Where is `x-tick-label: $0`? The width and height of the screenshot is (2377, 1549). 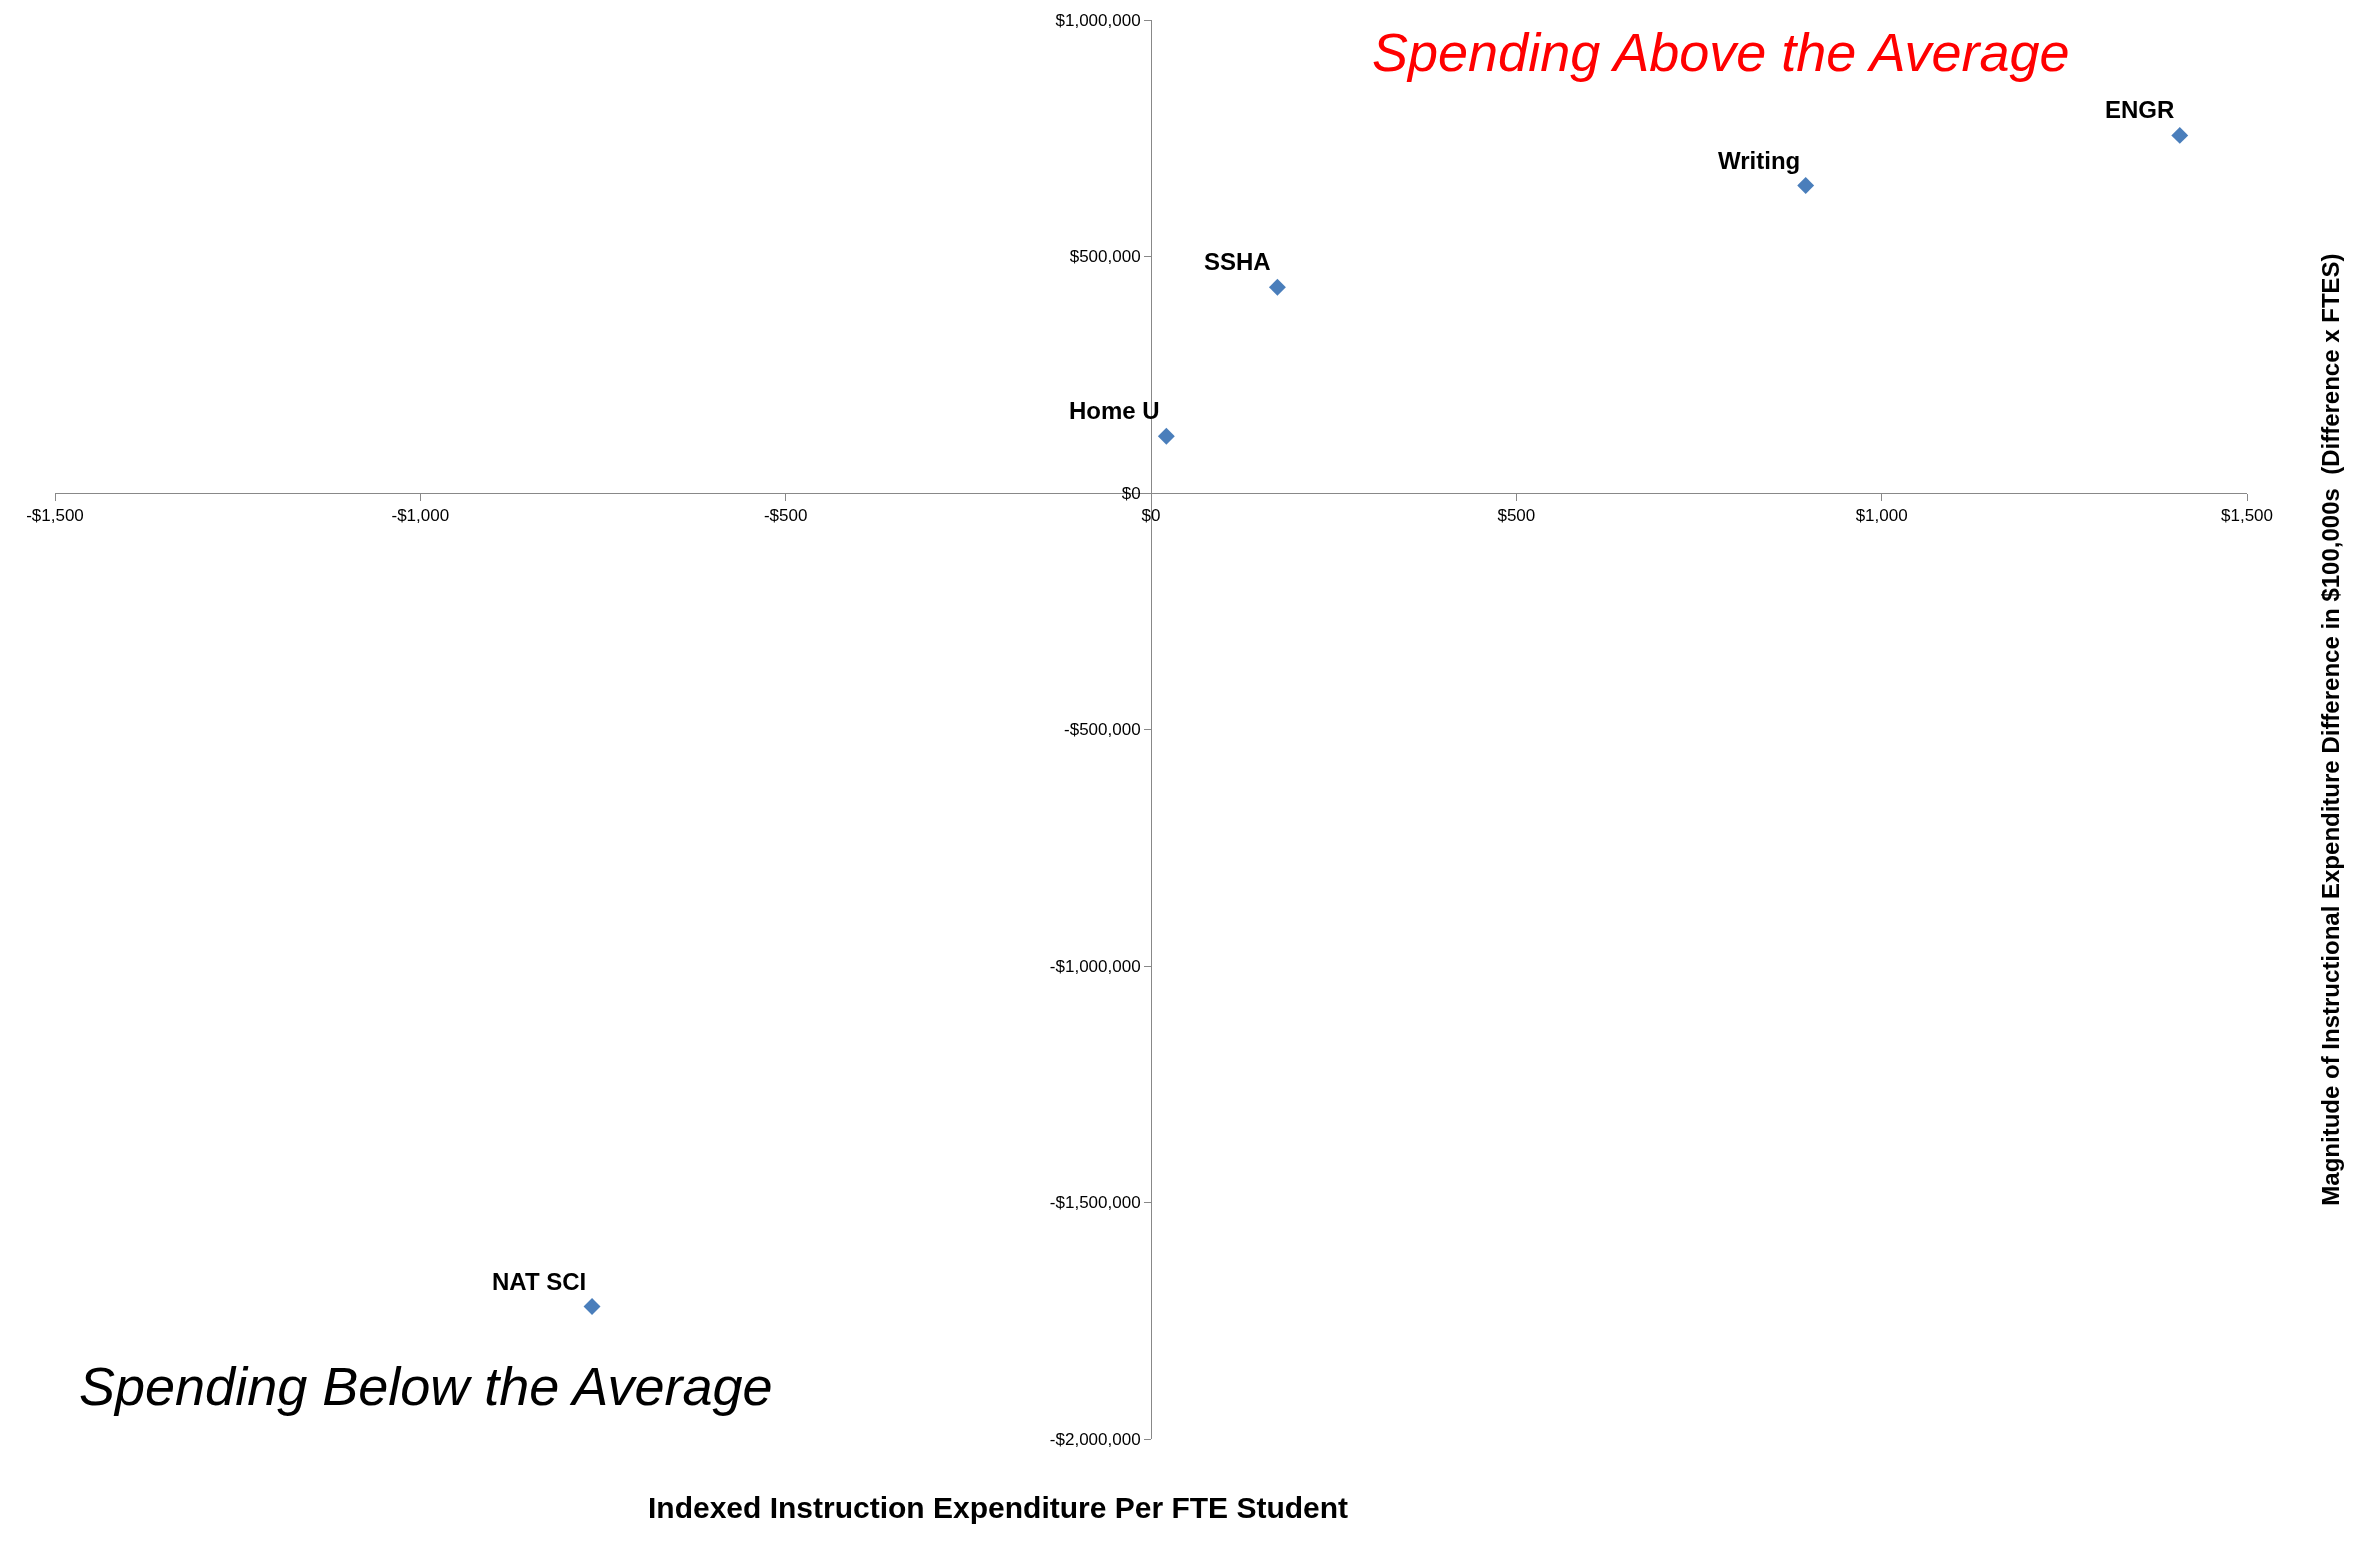
x-tick-label: $0 is located at coordinates (1151, 516).